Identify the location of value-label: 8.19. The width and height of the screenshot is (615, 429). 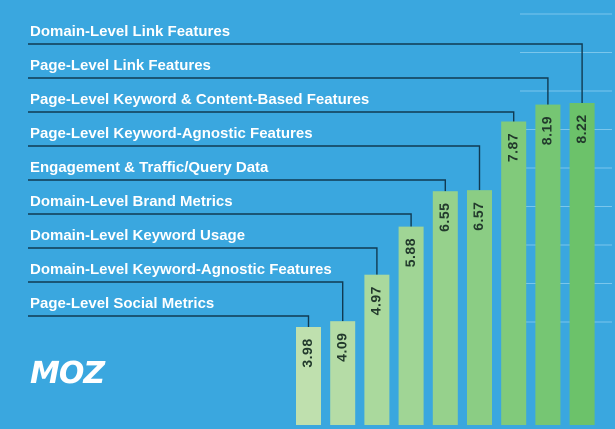
(547, 130).